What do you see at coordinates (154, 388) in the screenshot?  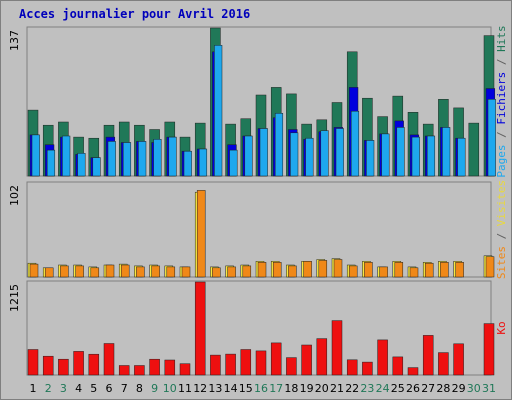 I see `day-label-9: 9` at bounding box center [154, 388].